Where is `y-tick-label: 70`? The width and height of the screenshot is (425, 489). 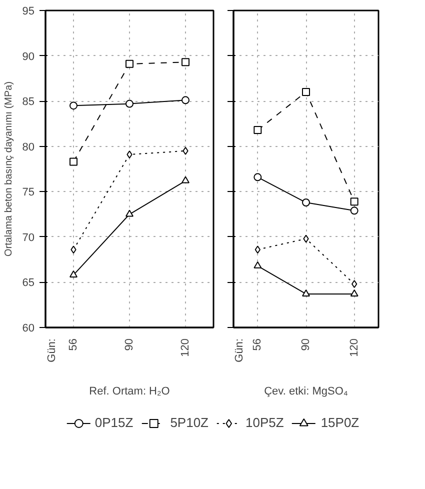 y-tick-label: 70 is located at coordinates (28, 238).